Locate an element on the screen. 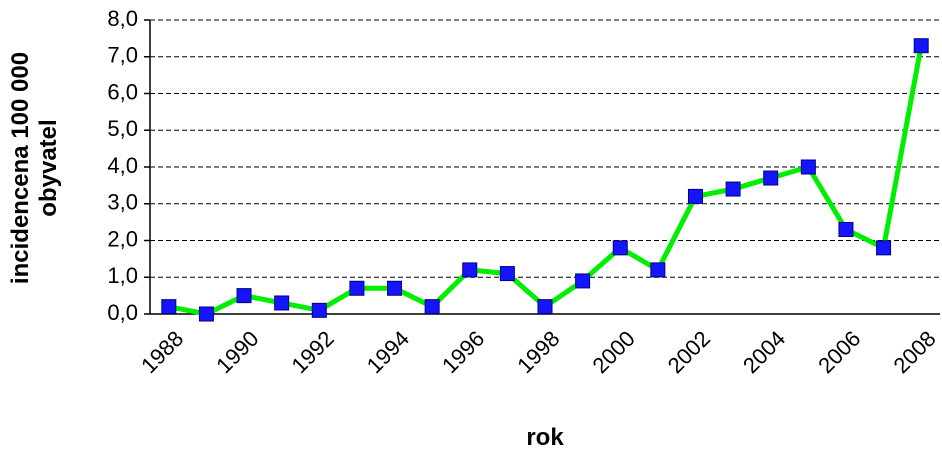 This screenshot has width=942, height=462. y-tick-label: 4,0 is located at coordinates (122, 165).